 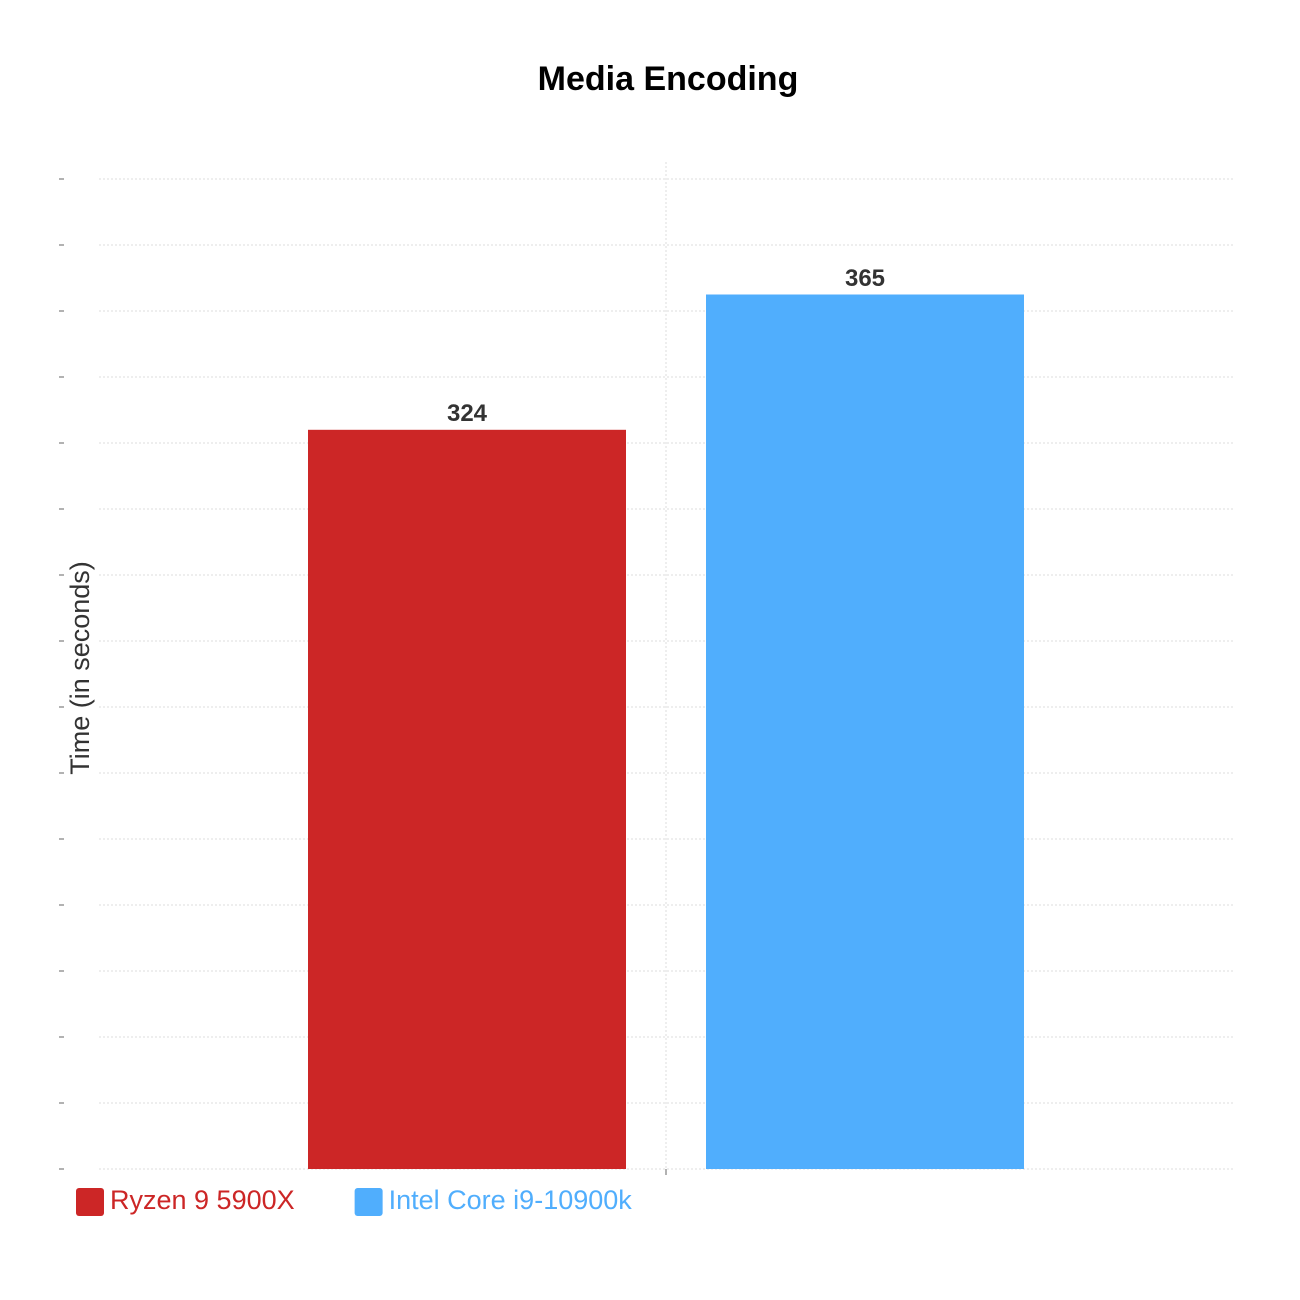 I want to click on bar, so click(x=467, y=799).